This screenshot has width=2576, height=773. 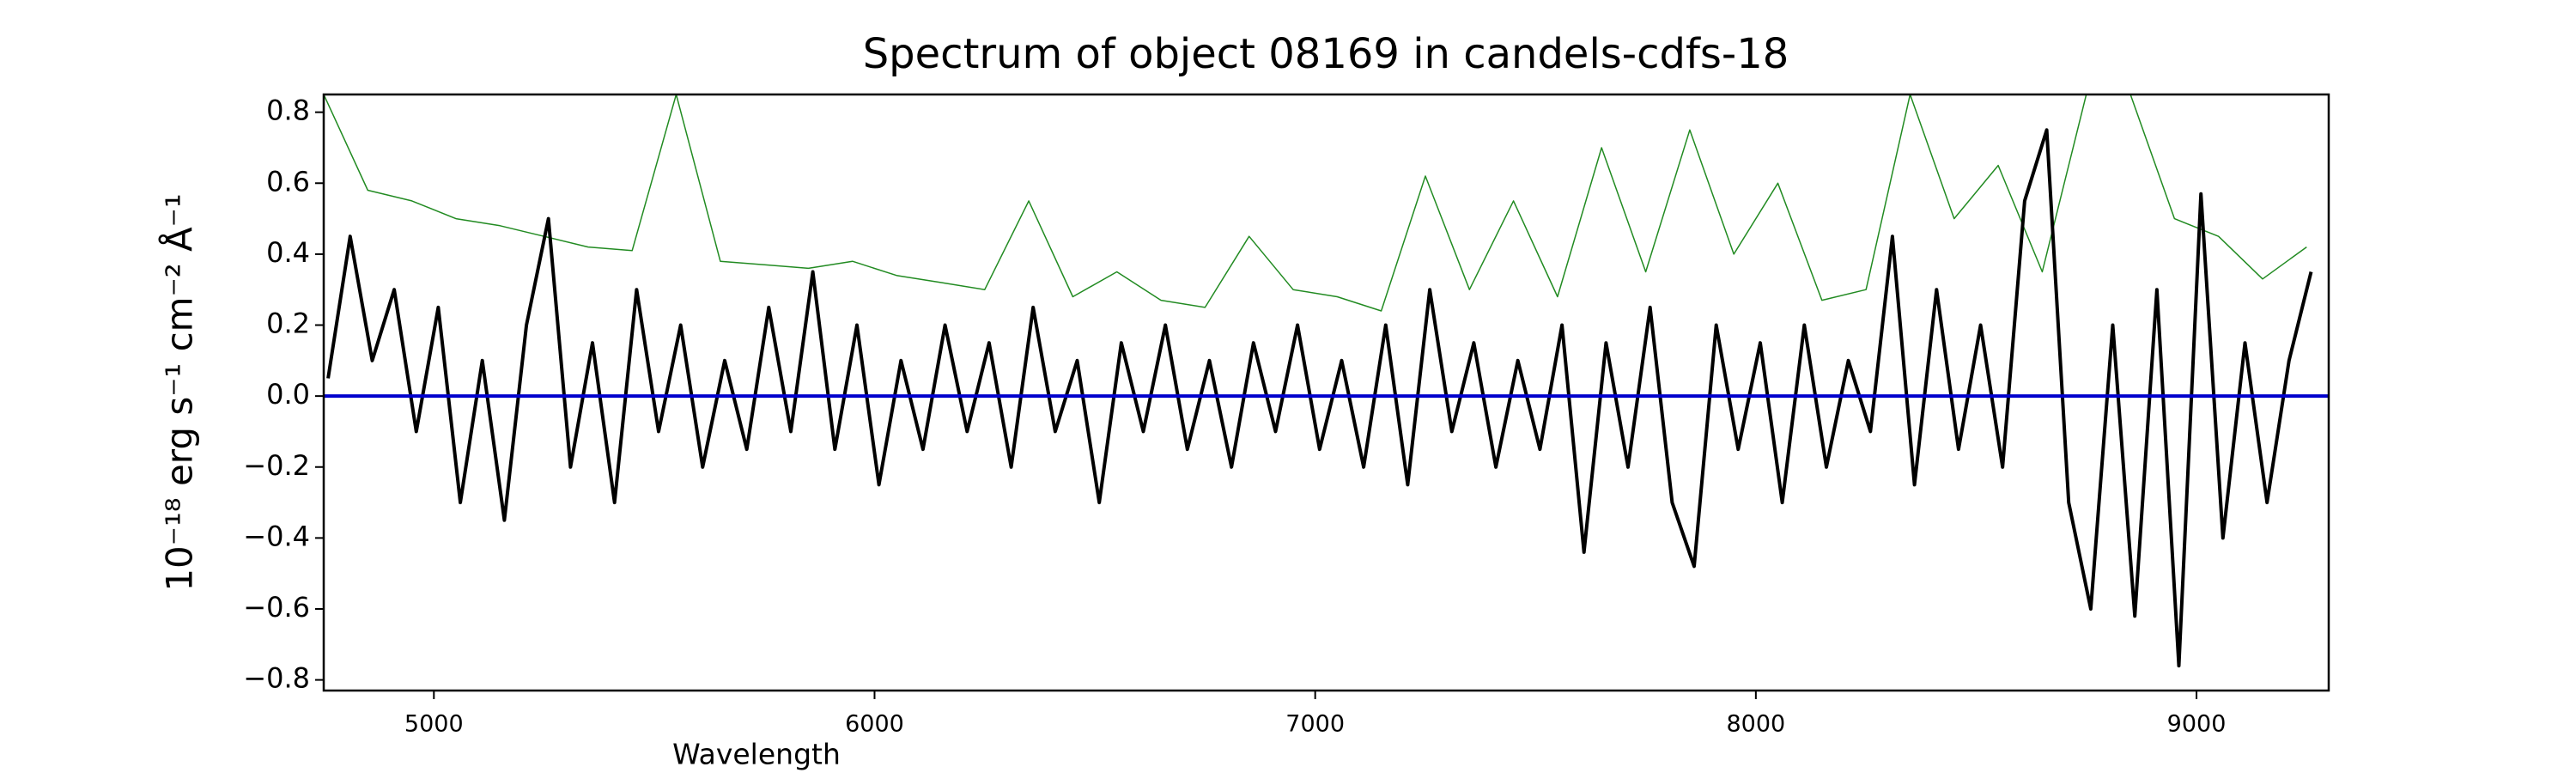 What do you see at coordinates (874, 724) in the screenshot?
I see `x-tick-label: 6000` at bounding box center [874, 724].